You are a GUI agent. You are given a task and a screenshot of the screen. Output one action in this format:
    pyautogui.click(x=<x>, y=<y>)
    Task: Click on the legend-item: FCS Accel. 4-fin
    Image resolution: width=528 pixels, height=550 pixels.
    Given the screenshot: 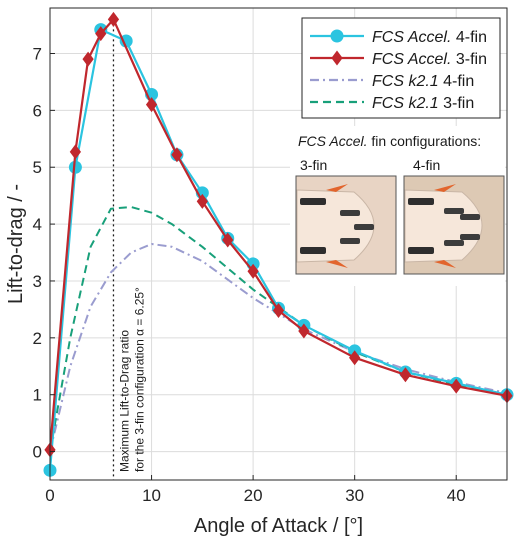 What is the action you would take?
    pyautogui.click(x=398, y=37)
    